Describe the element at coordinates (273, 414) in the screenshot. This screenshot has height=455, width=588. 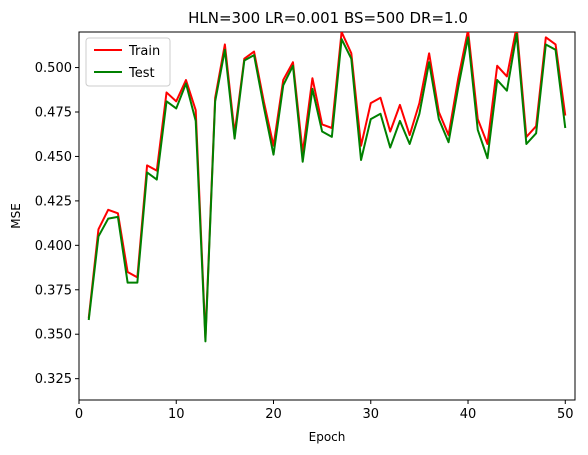
I see `x-tick-label: 20` at that location.